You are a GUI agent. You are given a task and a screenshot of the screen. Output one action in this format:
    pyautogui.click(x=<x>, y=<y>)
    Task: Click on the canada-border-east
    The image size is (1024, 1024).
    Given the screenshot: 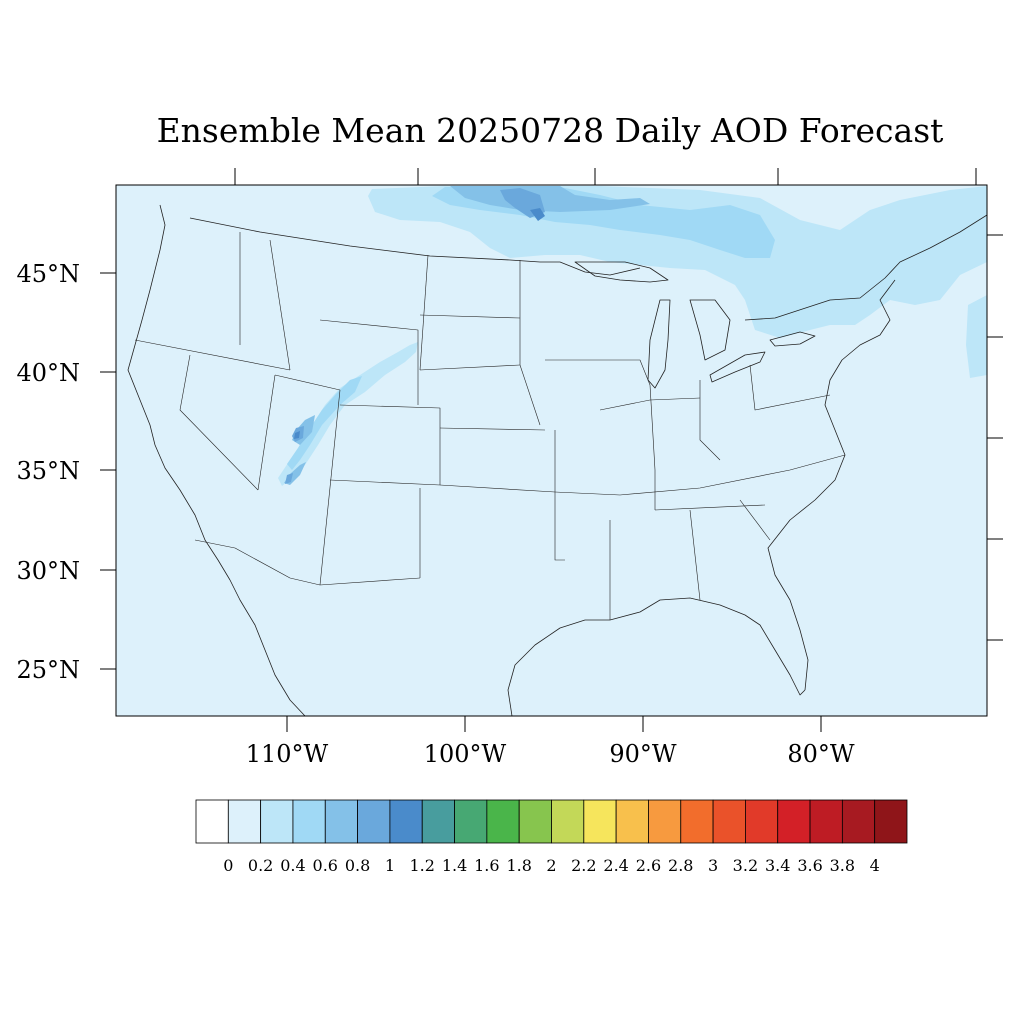 What is the action you would take?
    pyautogui.click(x=865, y=267)
    